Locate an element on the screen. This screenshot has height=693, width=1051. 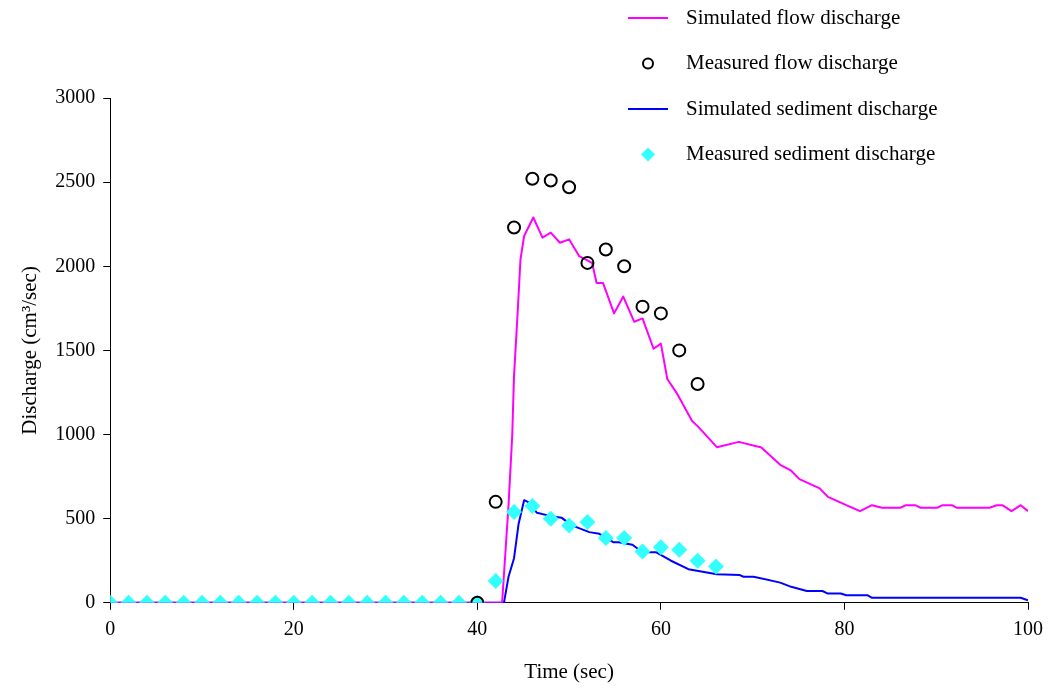
y-tick-label: 500 is located at coordinates (80, 516).